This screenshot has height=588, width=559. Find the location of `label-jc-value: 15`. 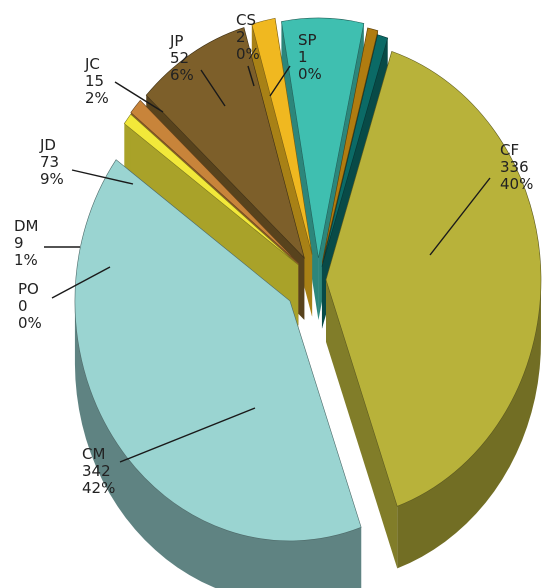

label-jc-value: 15 is located at coordinates (94, 81).